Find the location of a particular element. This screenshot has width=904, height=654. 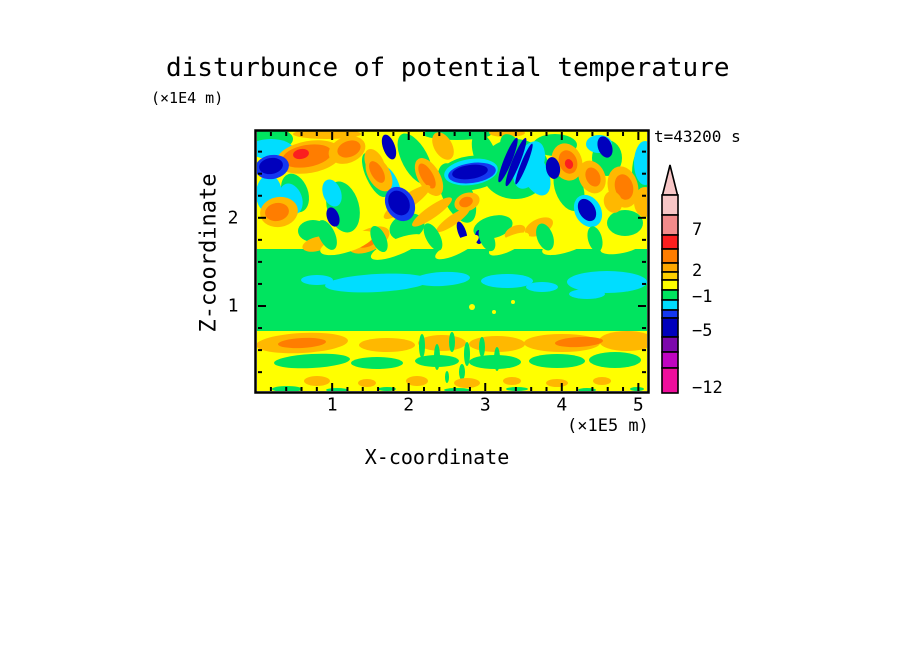

colorbar-tick-label: −5 is located at coordinates (702, 331).